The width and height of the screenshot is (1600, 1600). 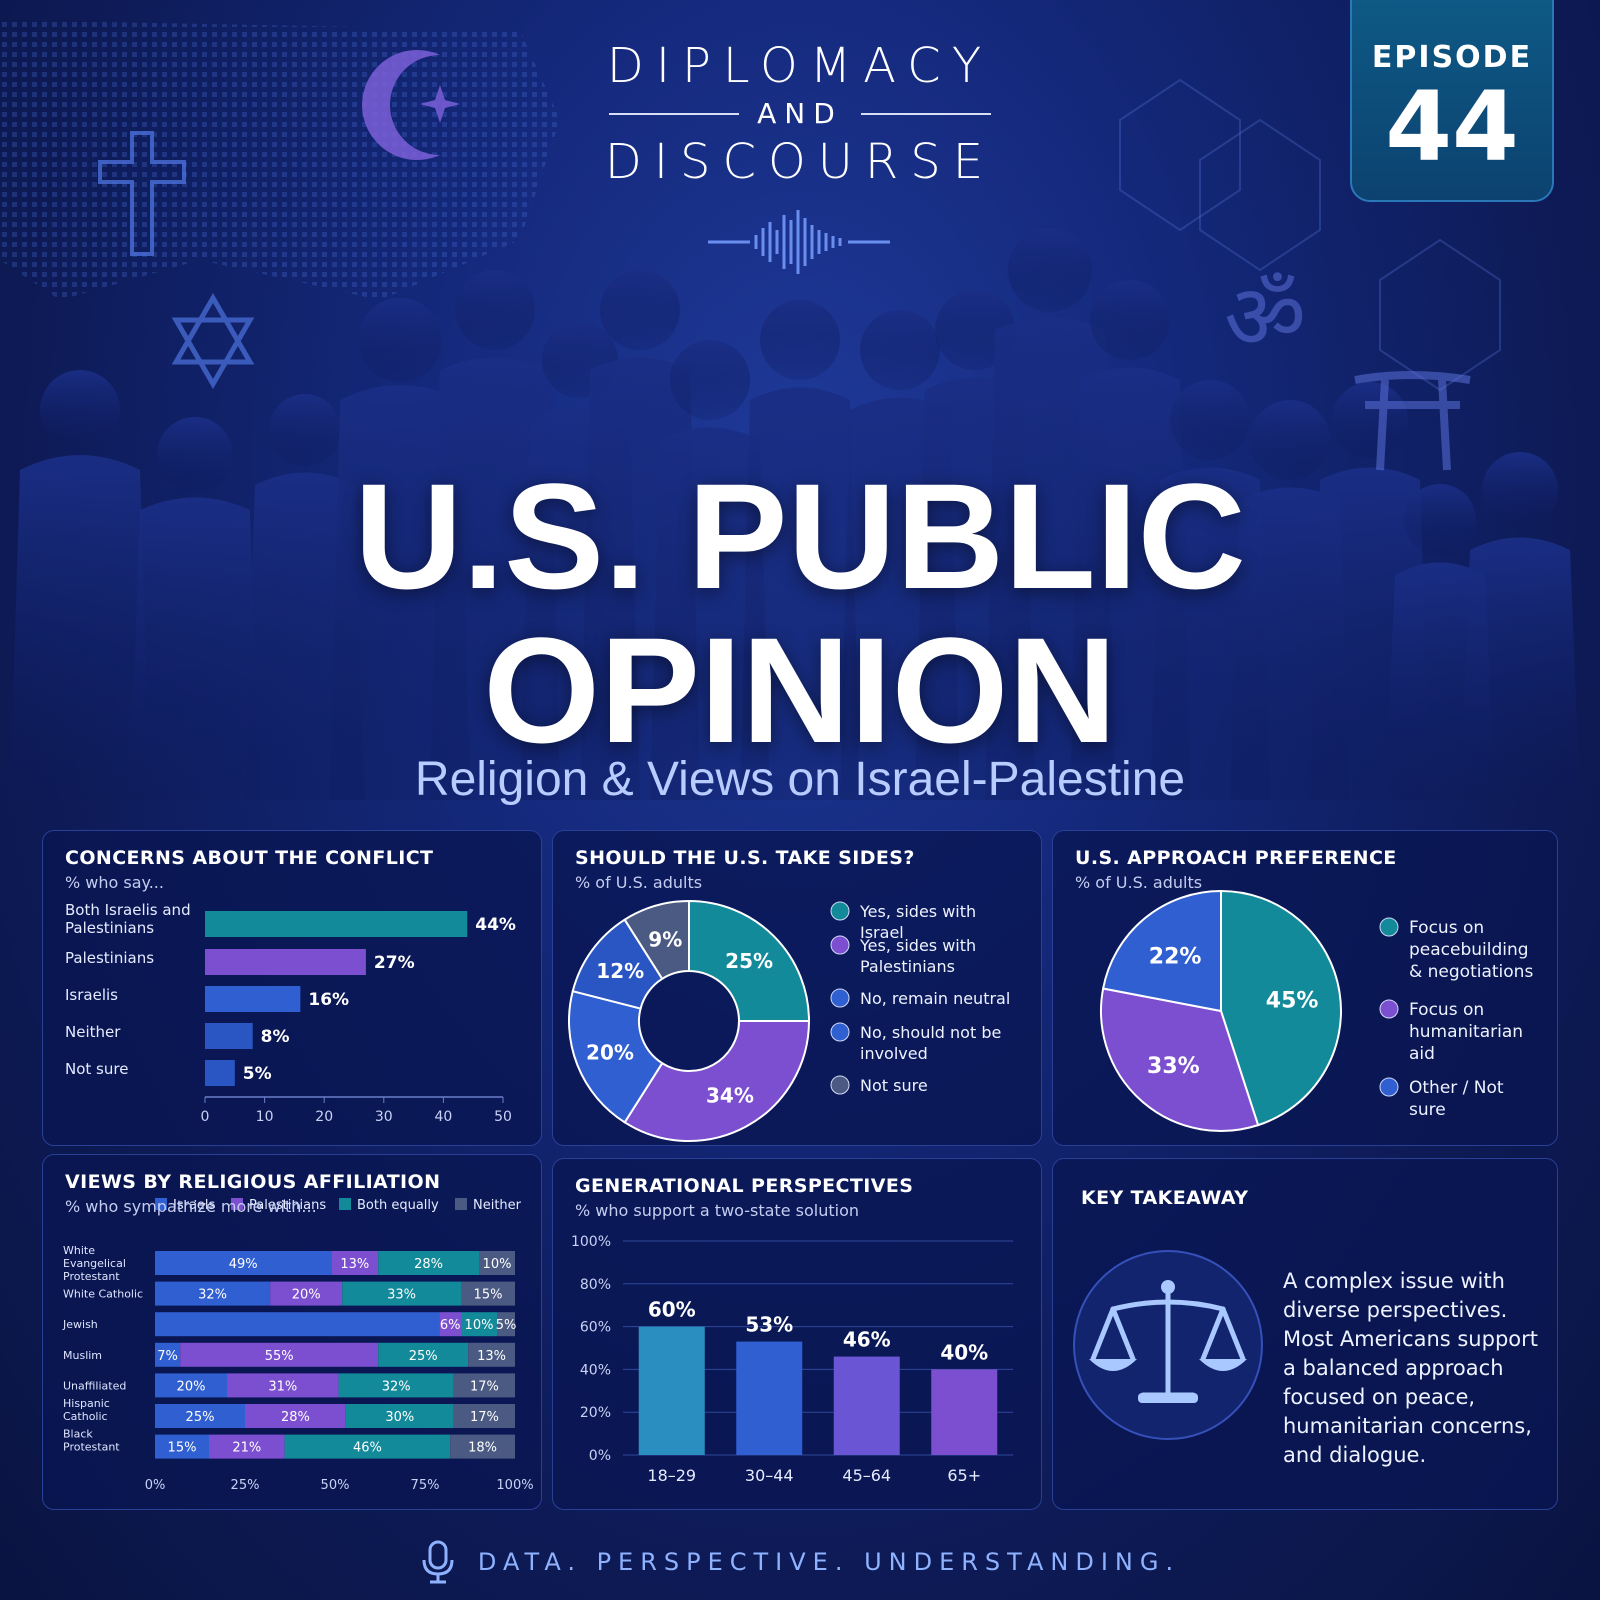 I want to click on generations-y-tick-label: 20%, so click(x=595, y=1413).